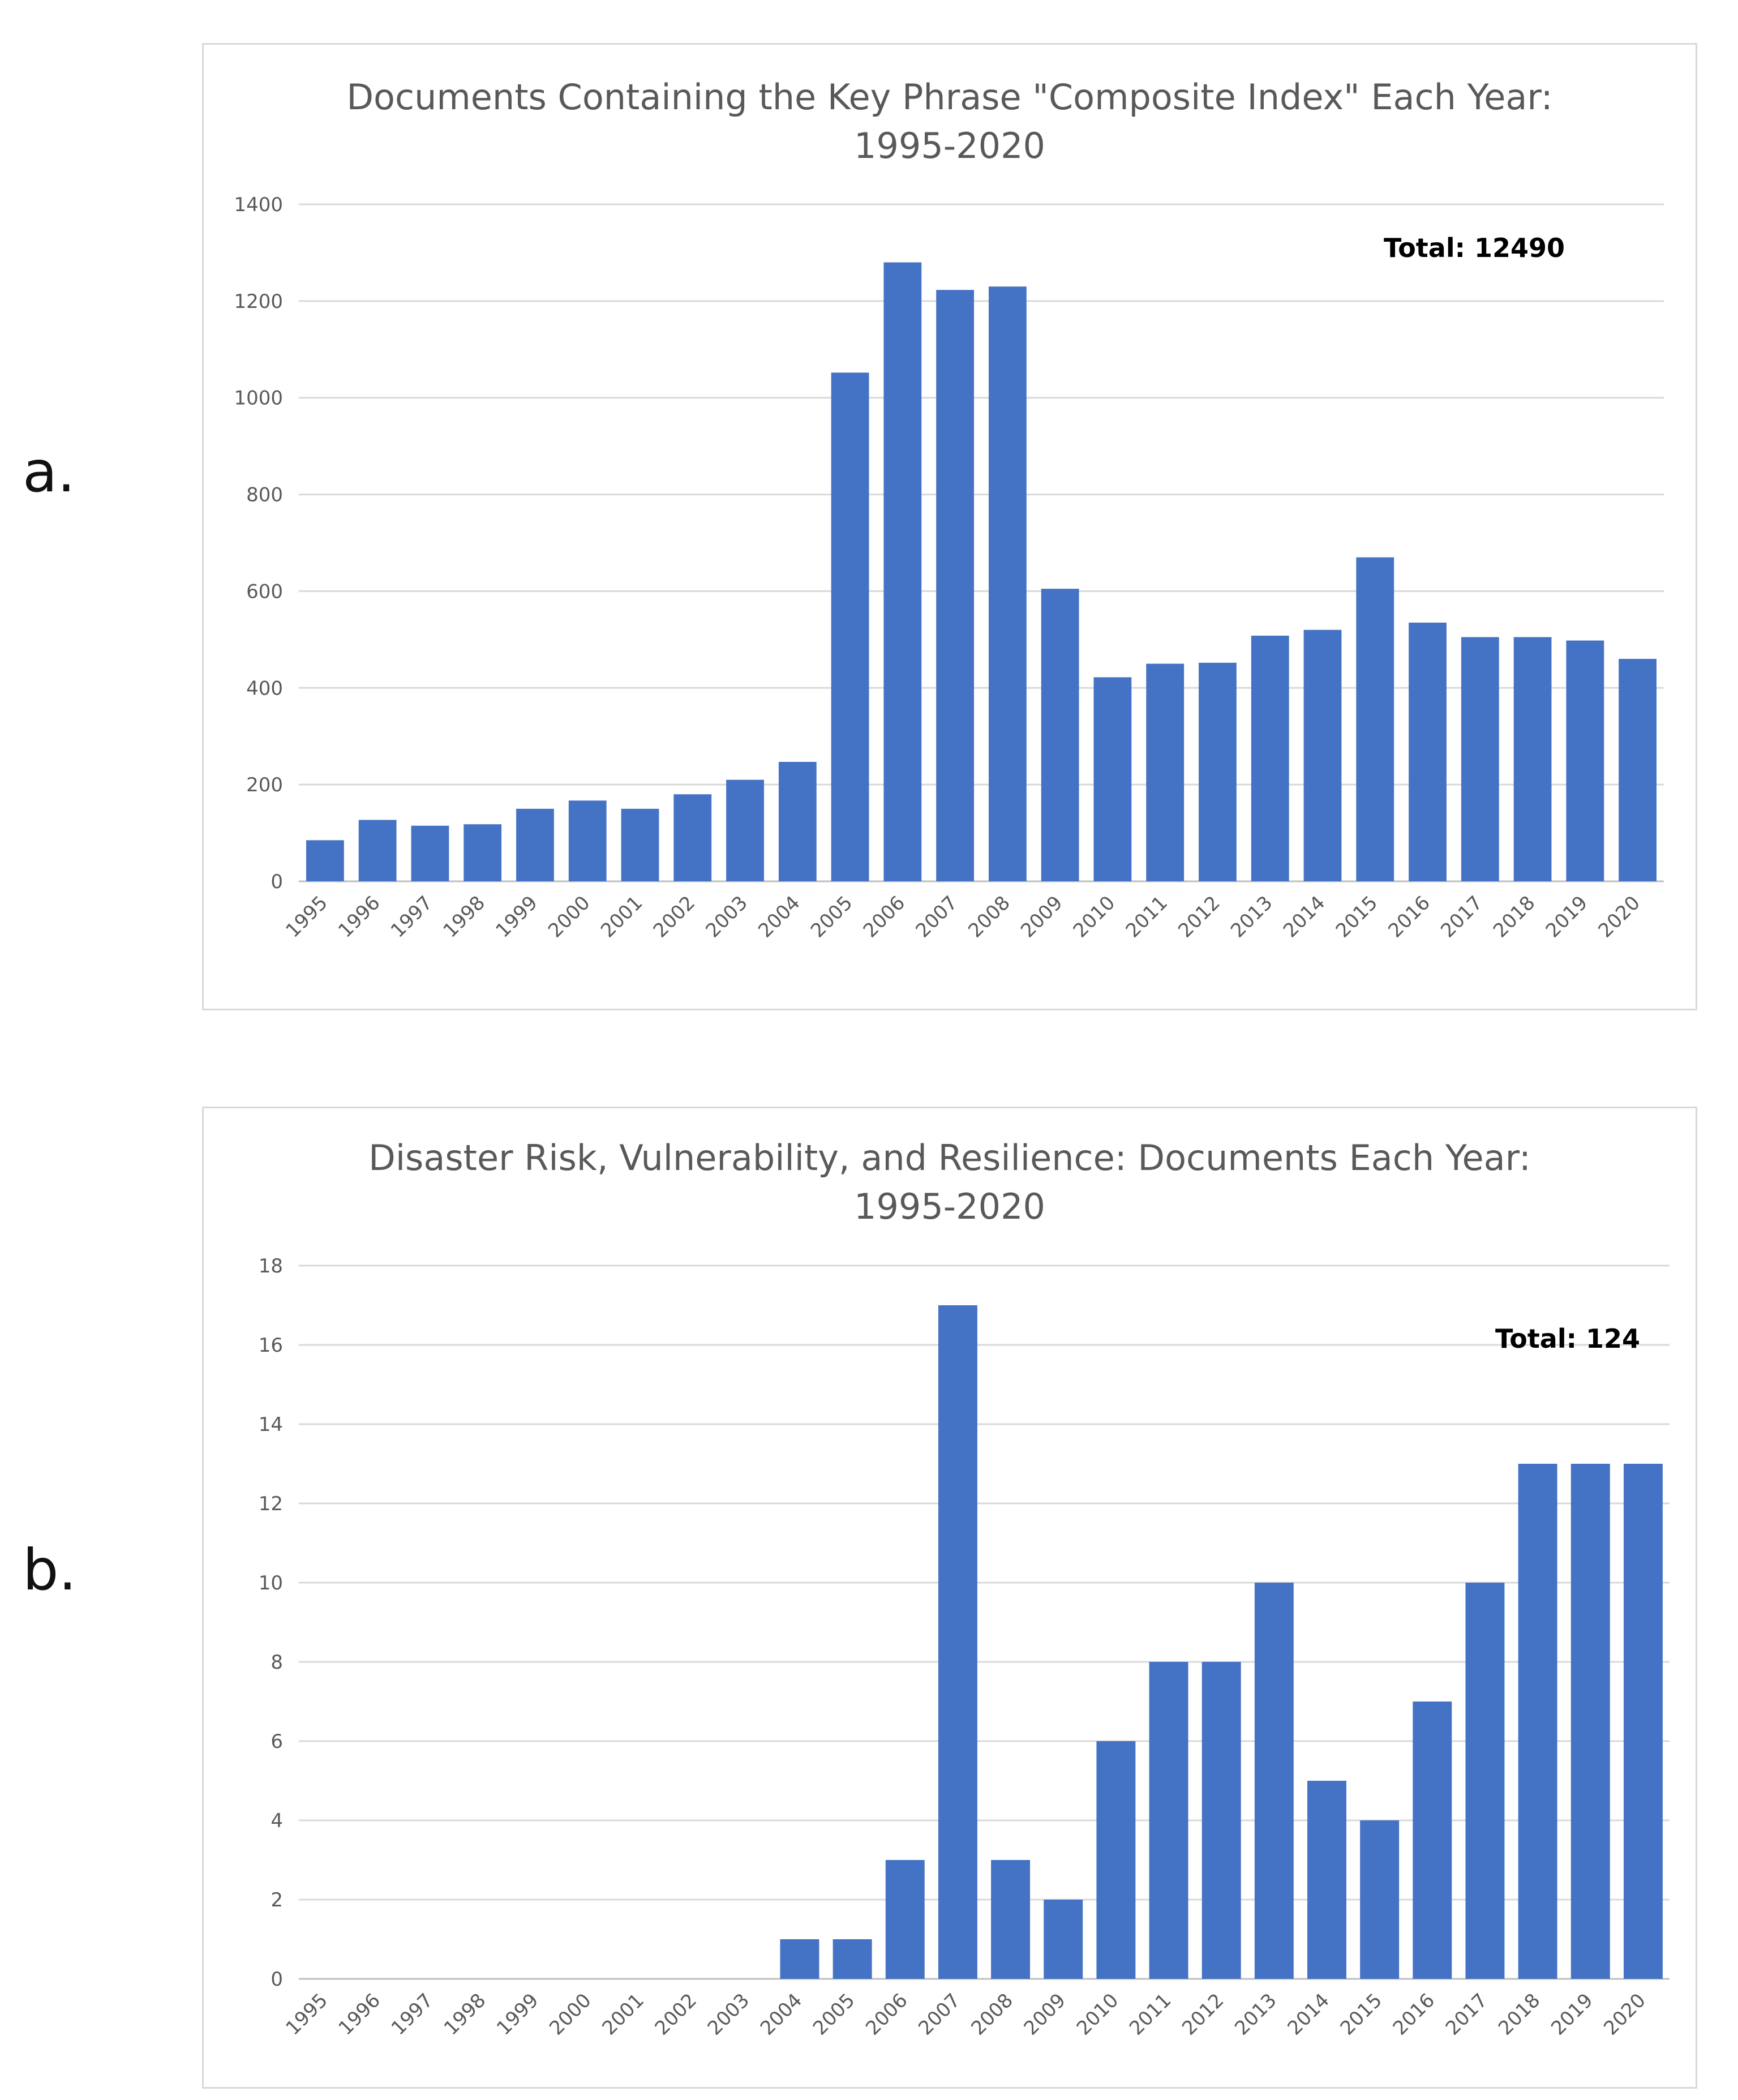 The width and height of the screenshot is (1738, 2100). Describe the element at coordinates (692, 837) in the screenshot. I see `bar-2002` at that location.